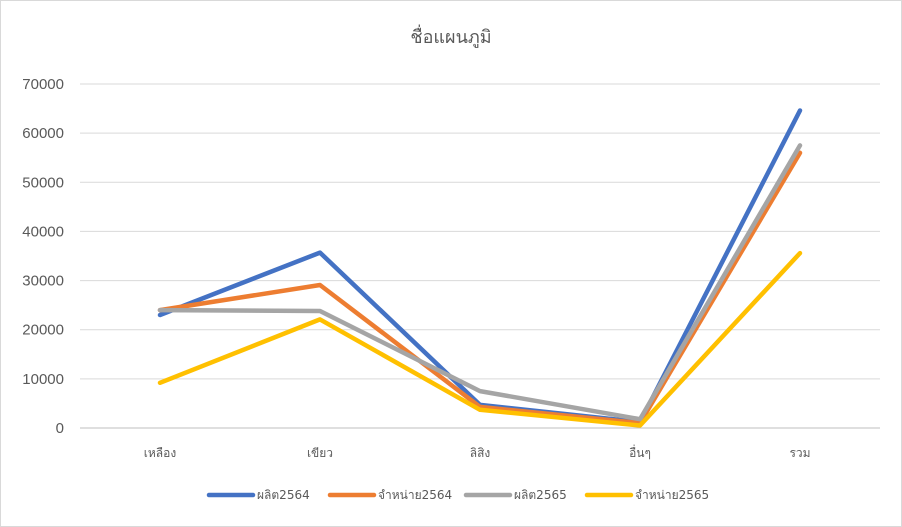 The height and width of the screenshot is (527, 902). I want to click on legend-label: ผลิต2565, so click(540, 495).